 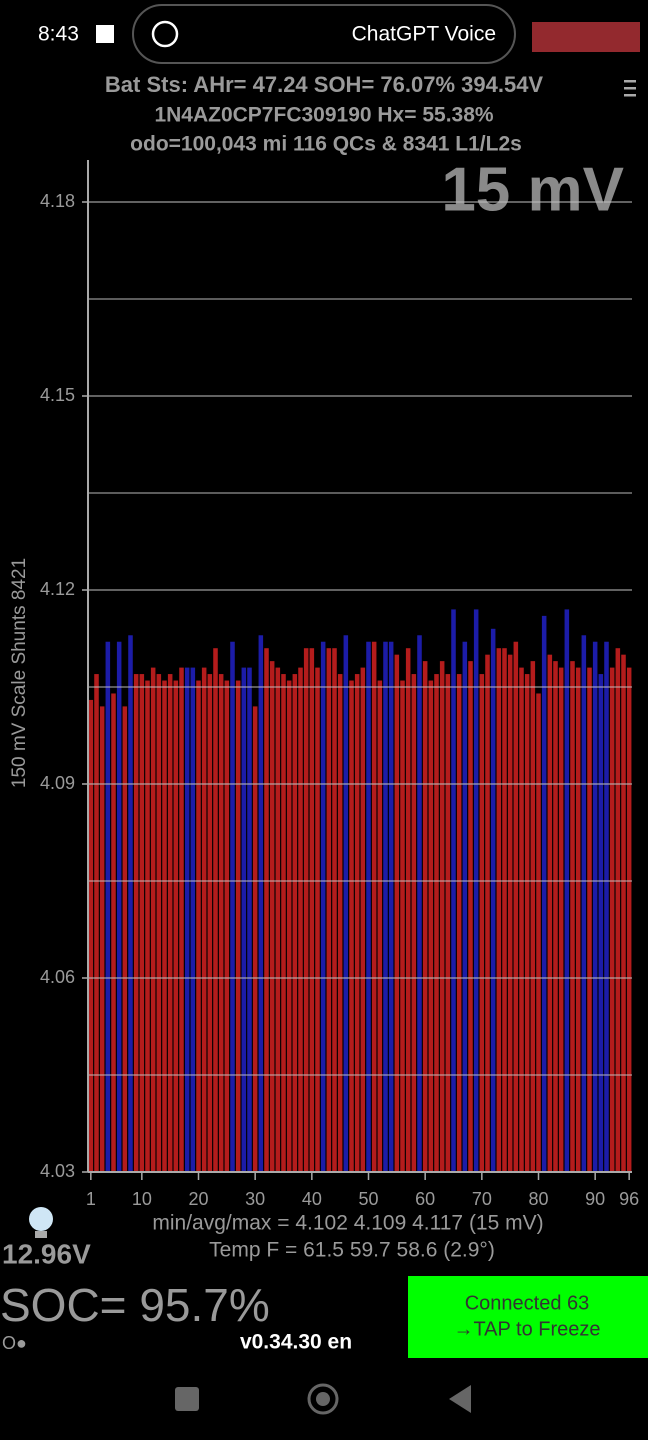 What do you see at coordinates (352, 1250) in the screenshot?
I see `temperatures: Temp F = 61.5 59.7 58.6 (2.9°)` at bounding box center [352, 1250].